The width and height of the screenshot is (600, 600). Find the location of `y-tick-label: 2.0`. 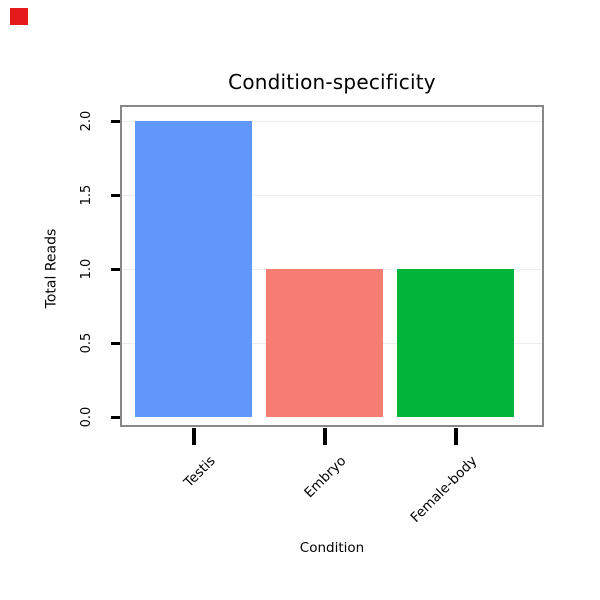

y-tick-label: 2.0 is located at coordinates (86, 121).